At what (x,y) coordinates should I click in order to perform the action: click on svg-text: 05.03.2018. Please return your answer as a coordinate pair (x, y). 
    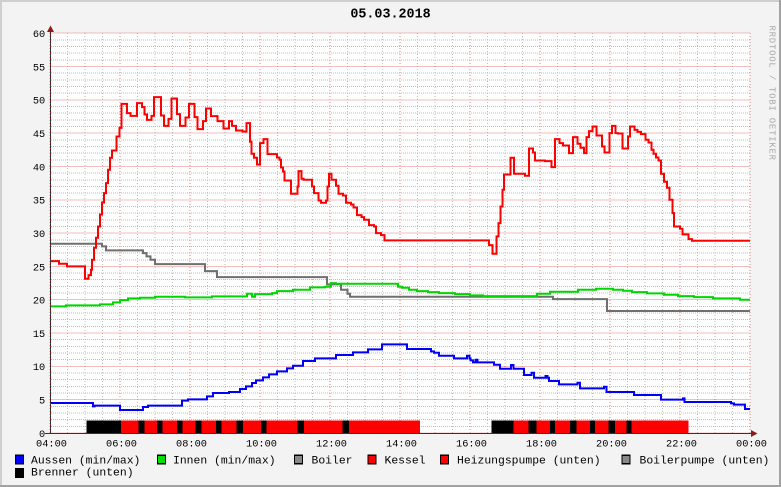
    Looking at the image, I should click on (390, 15).